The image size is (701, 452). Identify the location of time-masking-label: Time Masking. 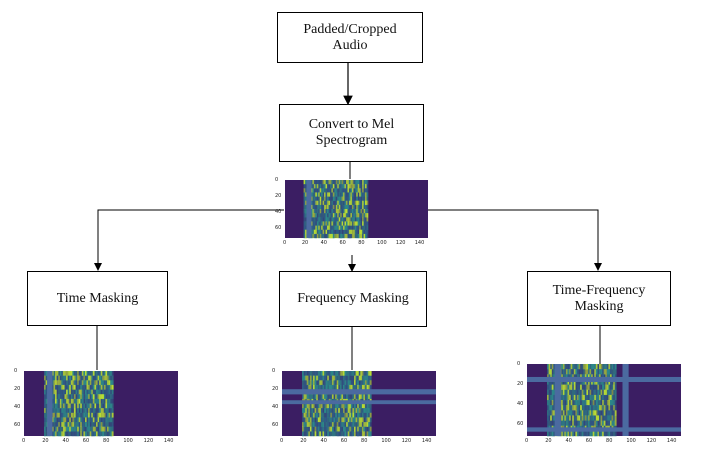
(97, 298).